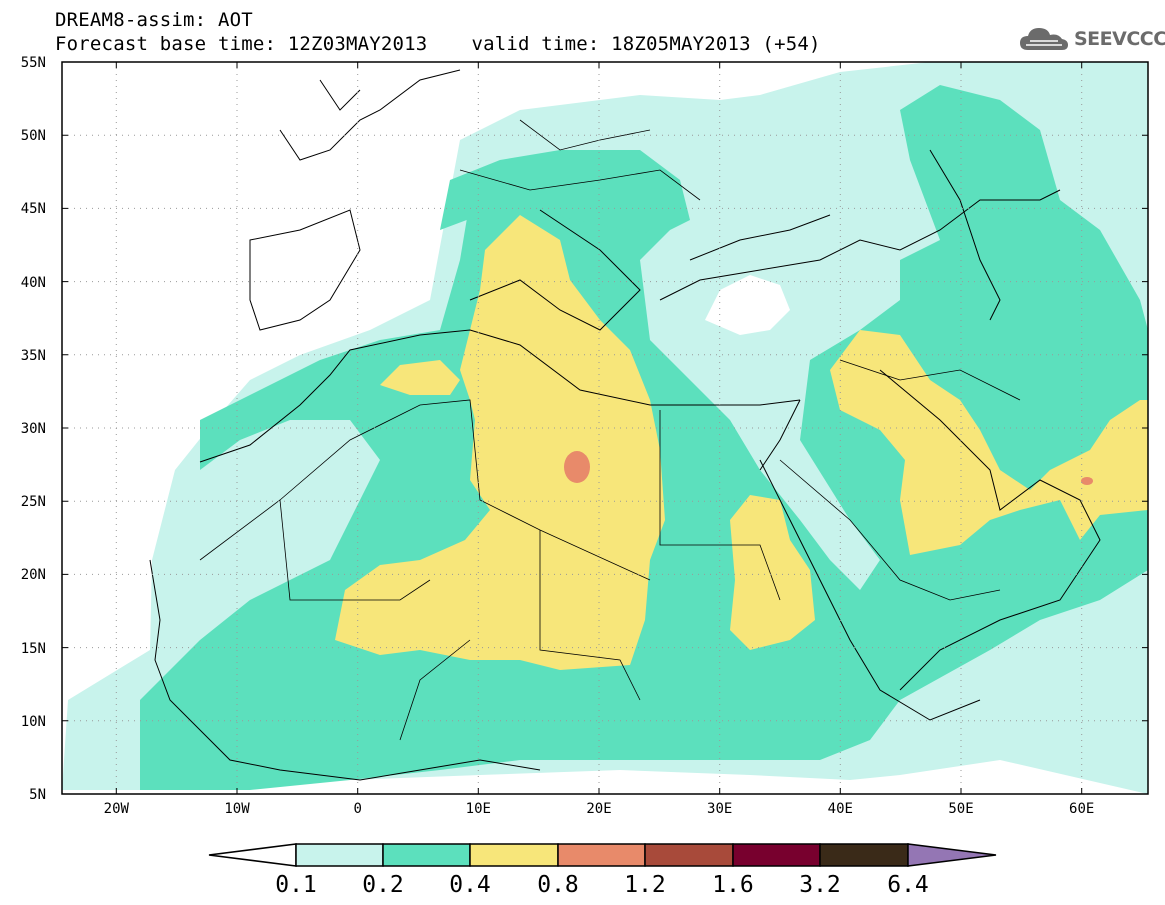  I want to click on lat-label: 5N, so click(37, 795).